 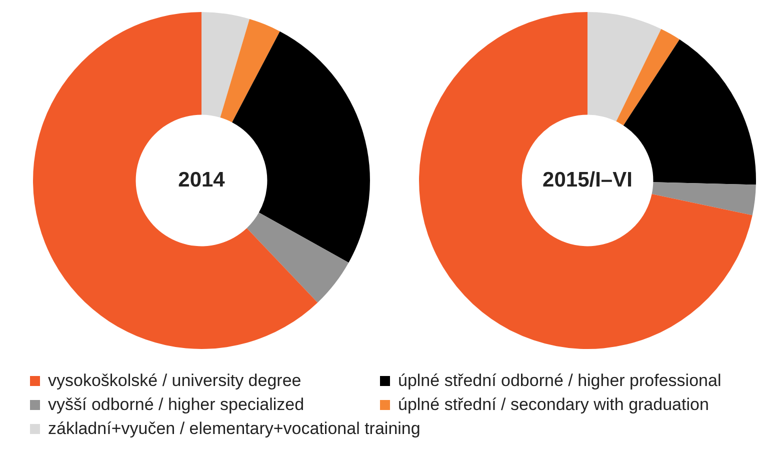 What do you see at coordinates (234, 429) in the screenshot?
I see `legend-label: základní+vyučen / elementary+vocational training` at bounding box center [234, 429].